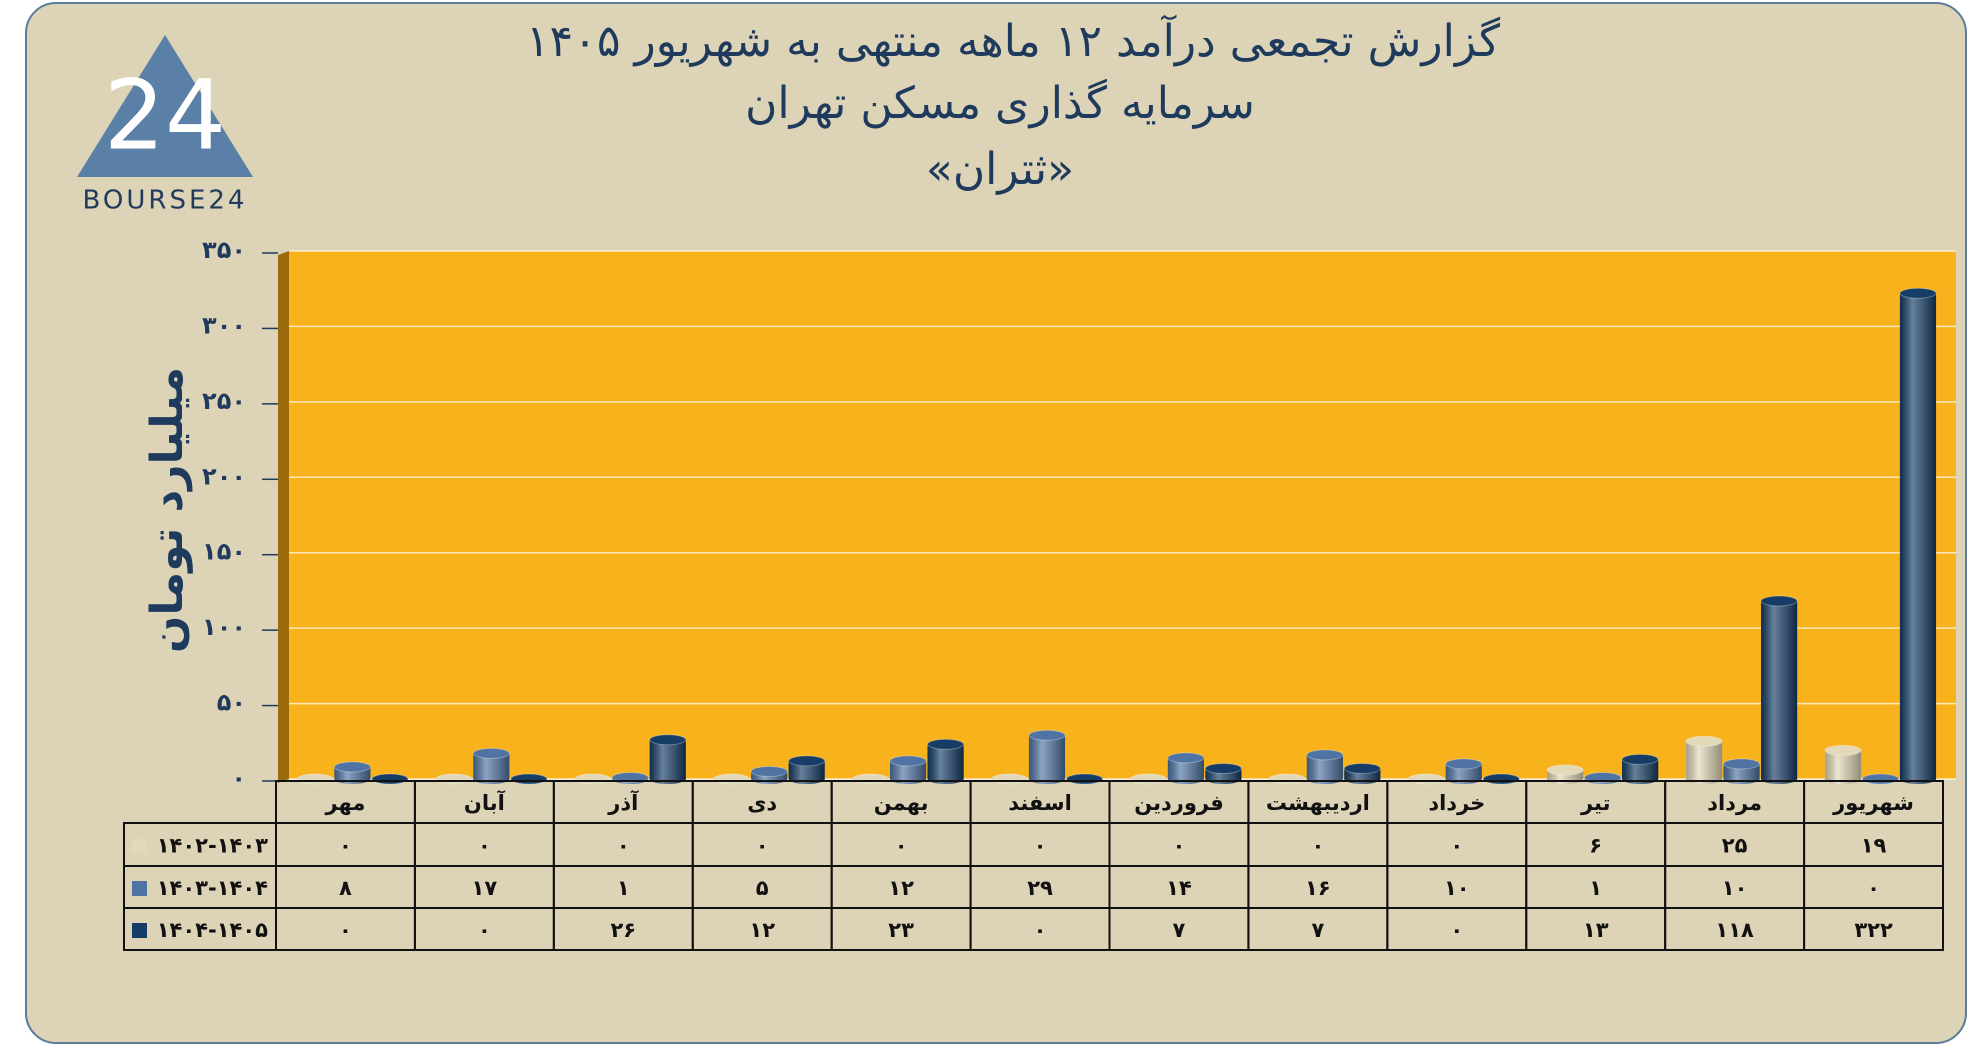 This screenshot has width=1986, height=1047. What do you see at coordinates (1873, 803) in the screenshot?
I see `x-tick-label: شهریور` at bounding box center [1873, 803].